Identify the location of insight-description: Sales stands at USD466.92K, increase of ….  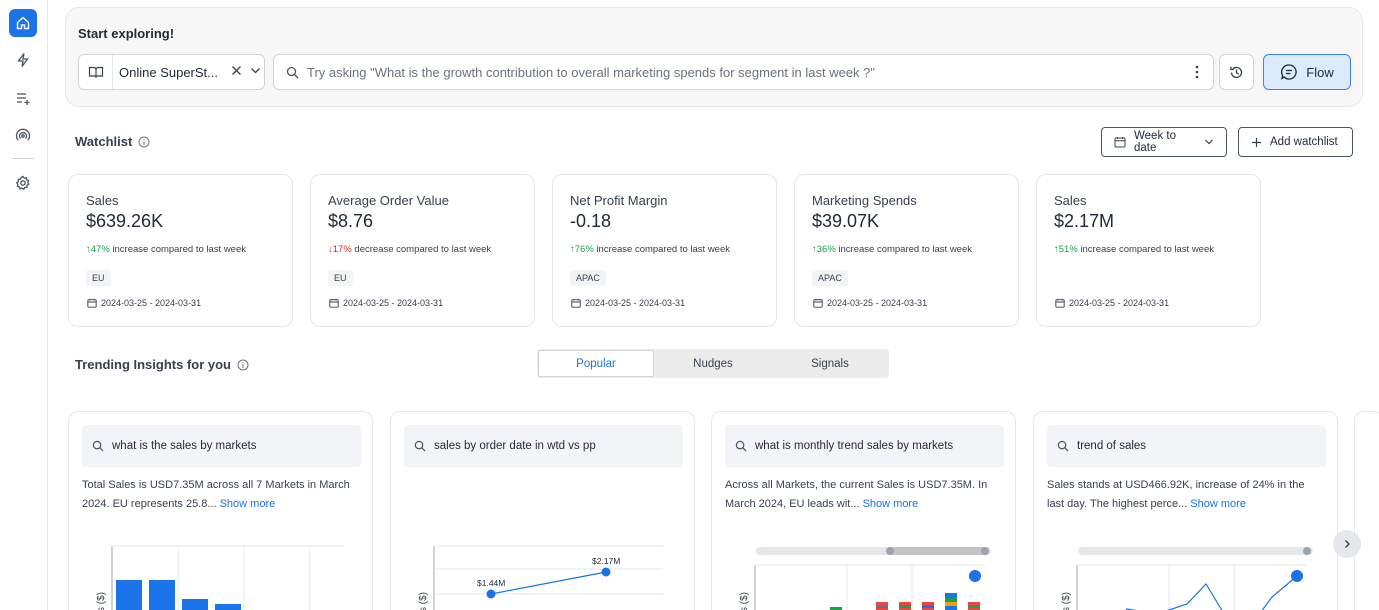
(1182, 494).